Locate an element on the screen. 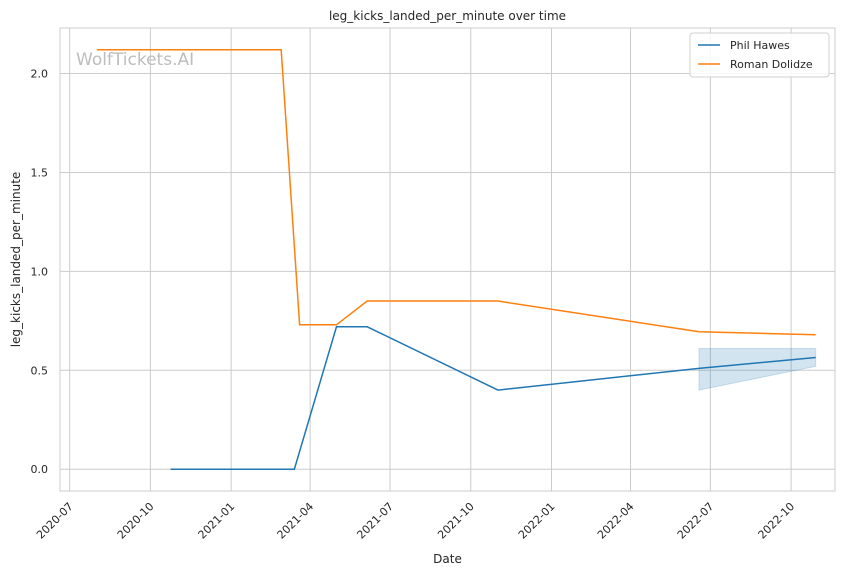 This screenshot has width=844, height=575. x-tick-label: 2021-10 is located at coordinates (456, 521).